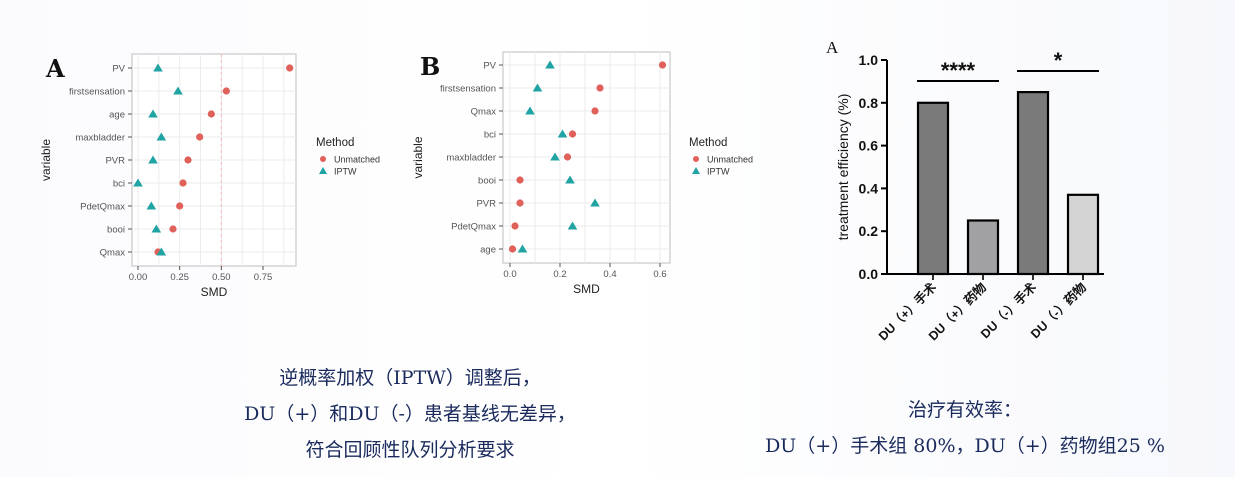 The height and width of the screenshot is (477, 1235). What do you see at coordinates (263, 277) in the screenshot?
I see `x-tick-label: 0.75` at bounding box center [263, 277].